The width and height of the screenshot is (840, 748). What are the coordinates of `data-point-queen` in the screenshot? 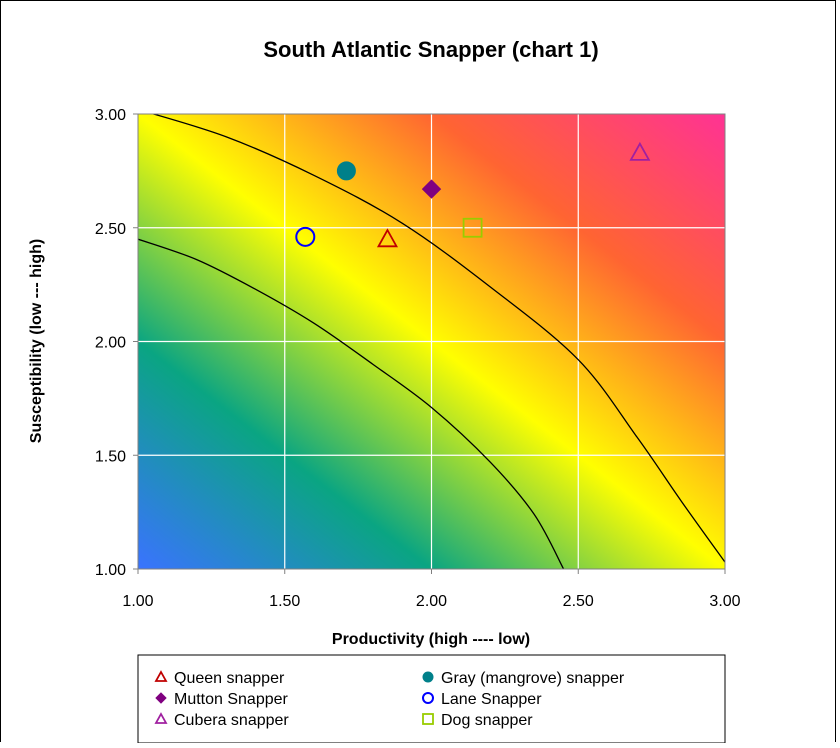 It's located at (387, 238).